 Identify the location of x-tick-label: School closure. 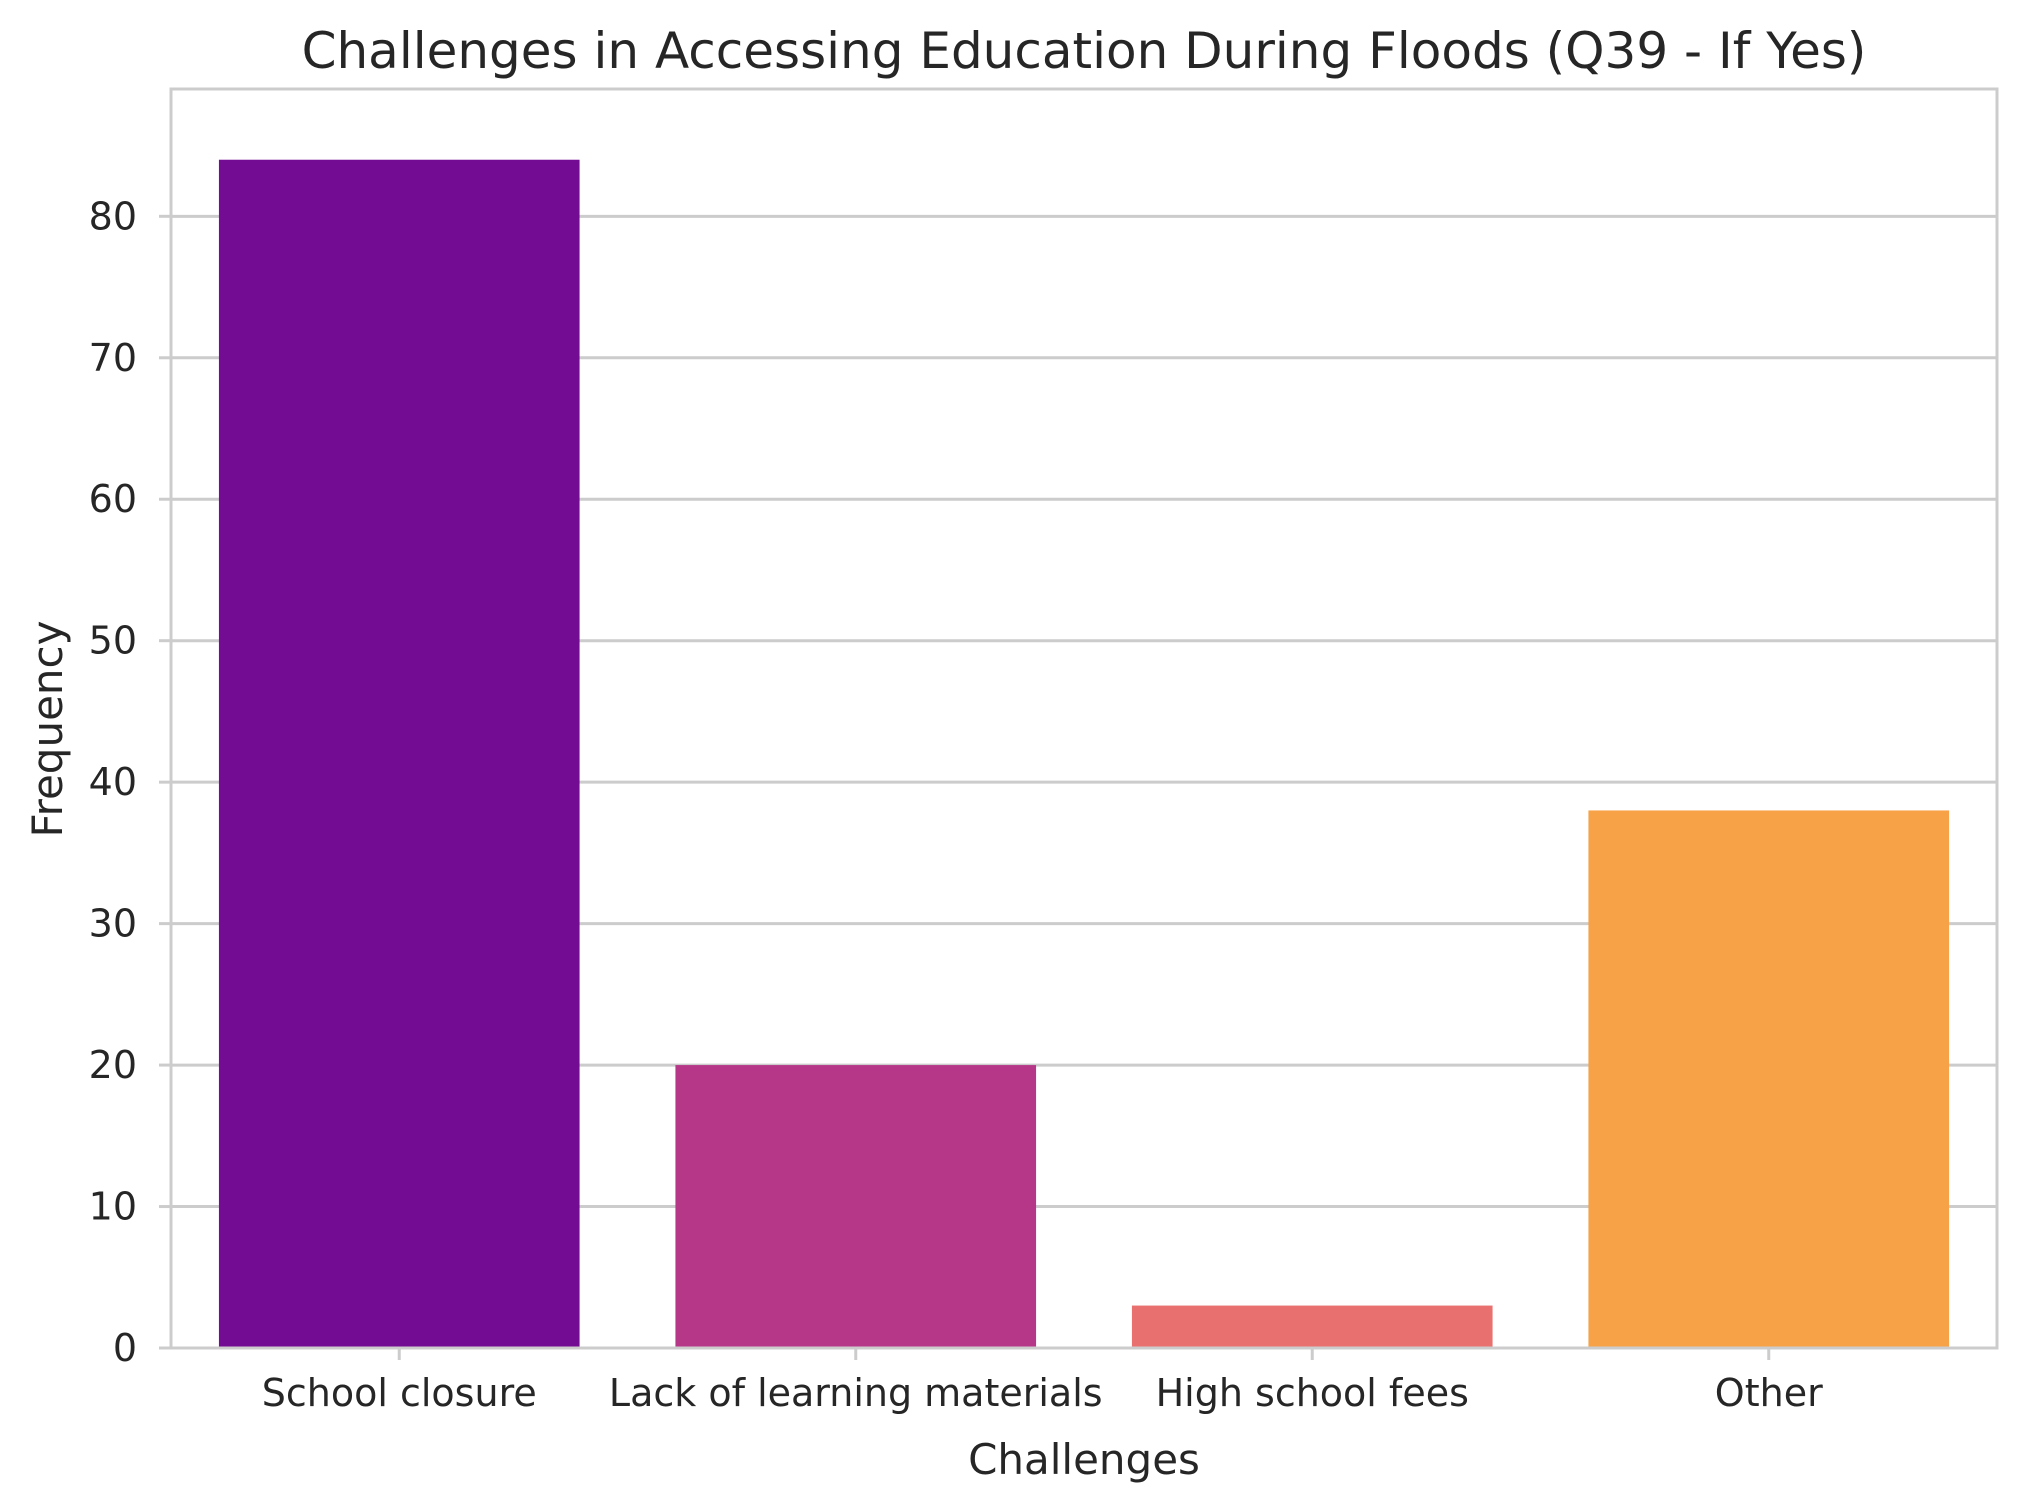
(399, 1393).